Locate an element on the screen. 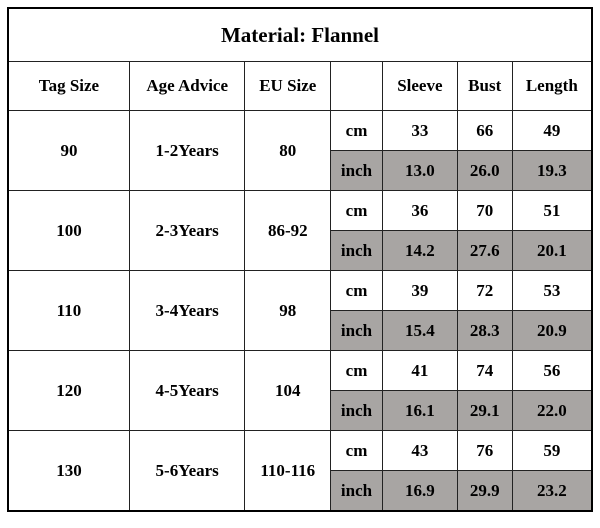 The image size is (600, 528). table-row: 90 1-2Years 80 cm 33 66 49 is located at coordinates (300, 150).